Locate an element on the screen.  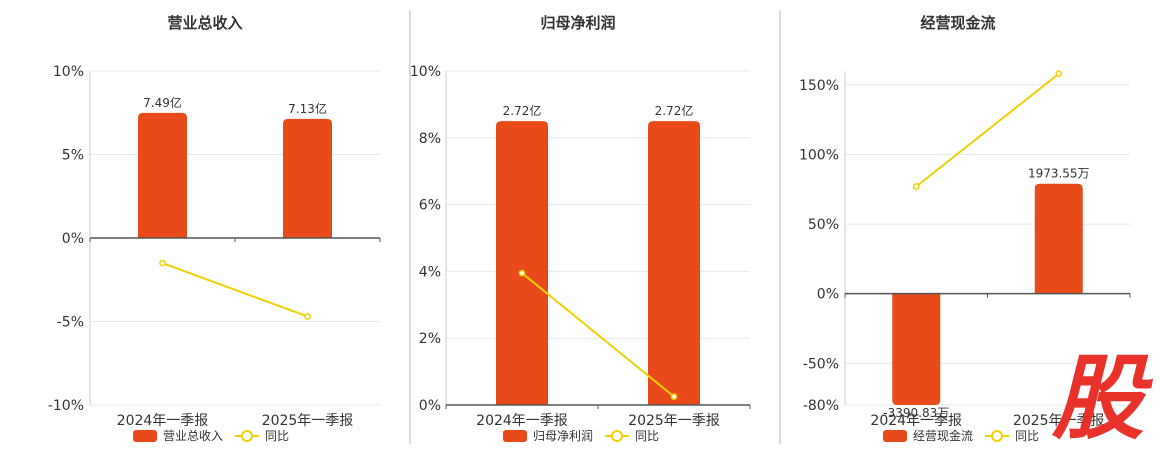
y-tick-label: -5% is located at coordinates (70, 323).